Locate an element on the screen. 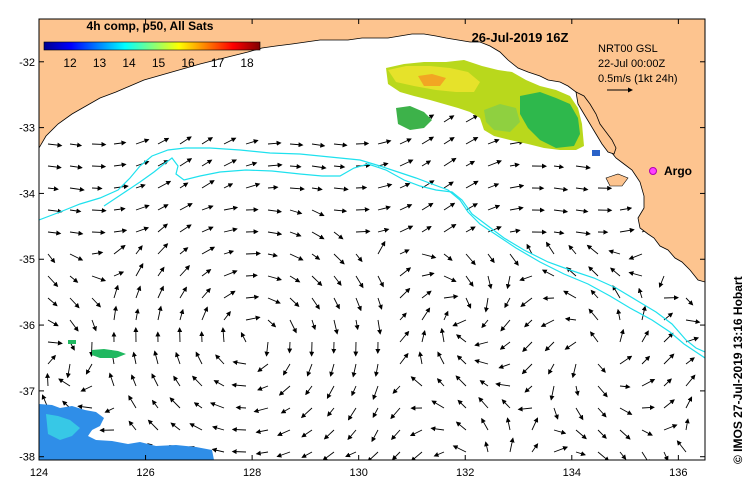 This screenshot has height=496, width=749. sst-patch-blue-dot is located at coordinates (596, 153).